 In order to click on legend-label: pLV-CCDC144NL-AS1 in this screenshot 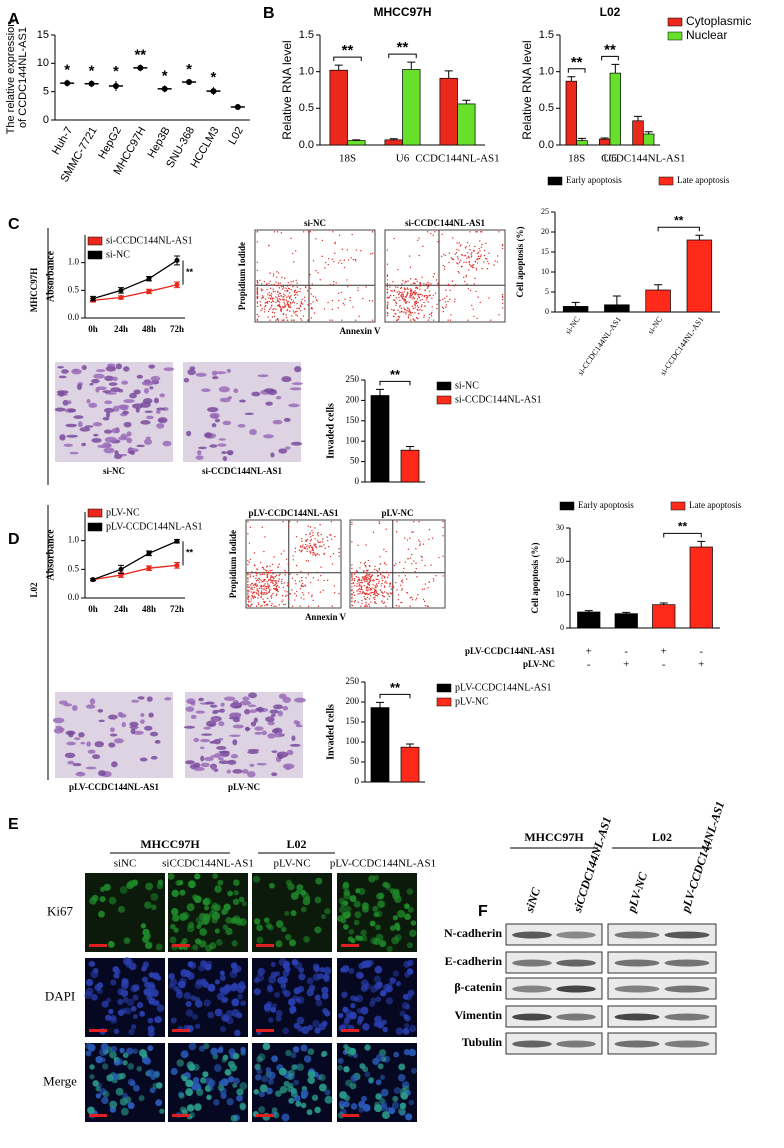, I will do `click(503, 687)`.